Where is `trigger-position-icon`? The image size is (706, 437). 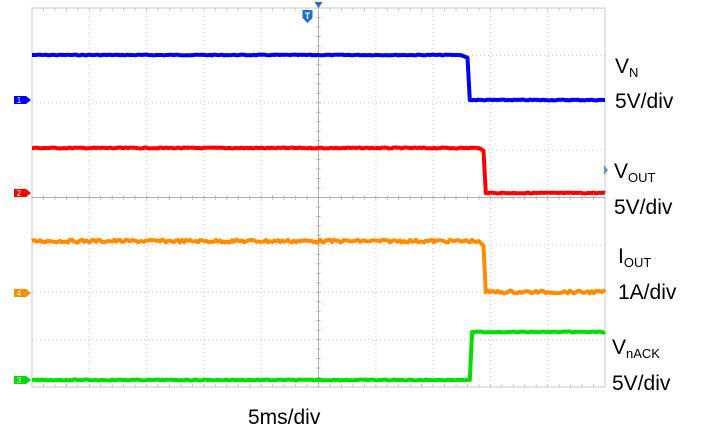 trigger-position-icon is located at coordinates (307, 16).